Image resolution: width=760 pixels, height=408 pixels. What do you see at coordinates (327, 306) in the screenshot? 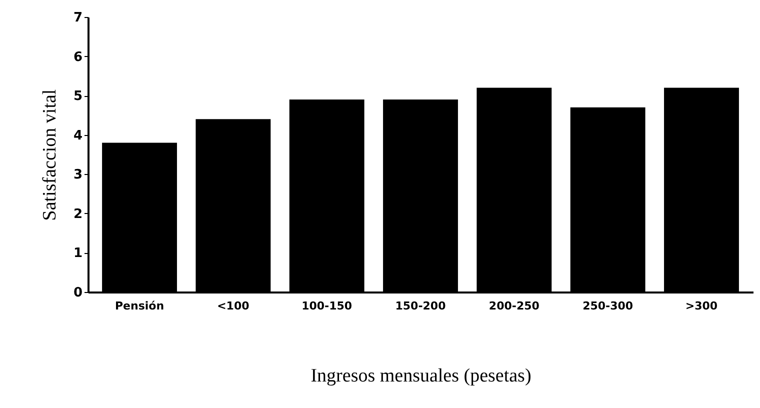
I see `x-tick-label: 100-150` at bounding box center [327, 306].